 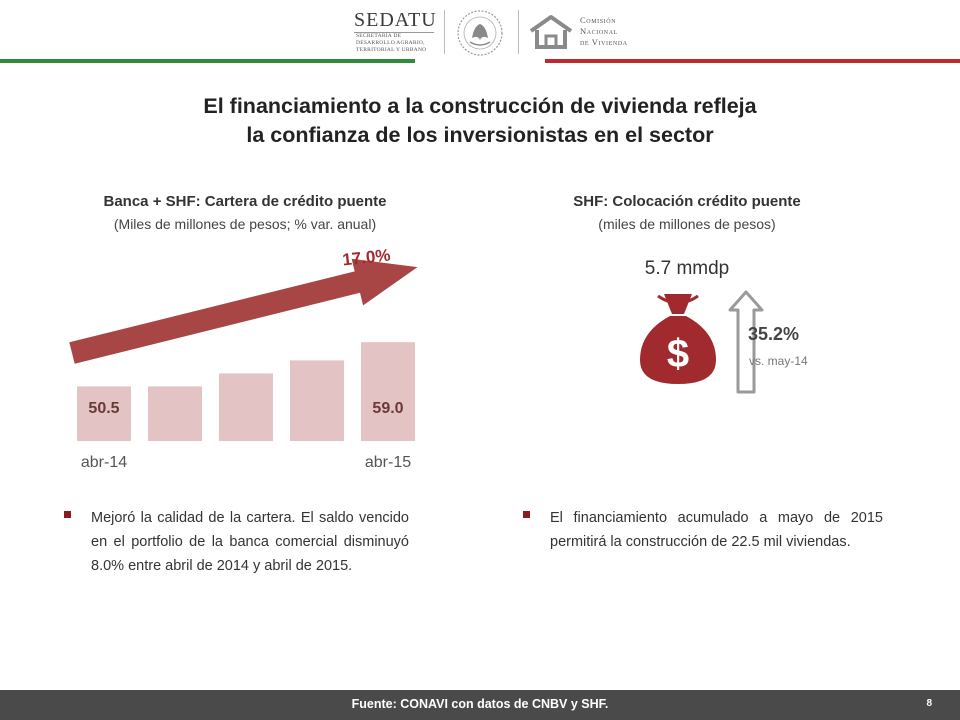 I want to click on coat-of-arms-icon, so click(x=480, y=33).